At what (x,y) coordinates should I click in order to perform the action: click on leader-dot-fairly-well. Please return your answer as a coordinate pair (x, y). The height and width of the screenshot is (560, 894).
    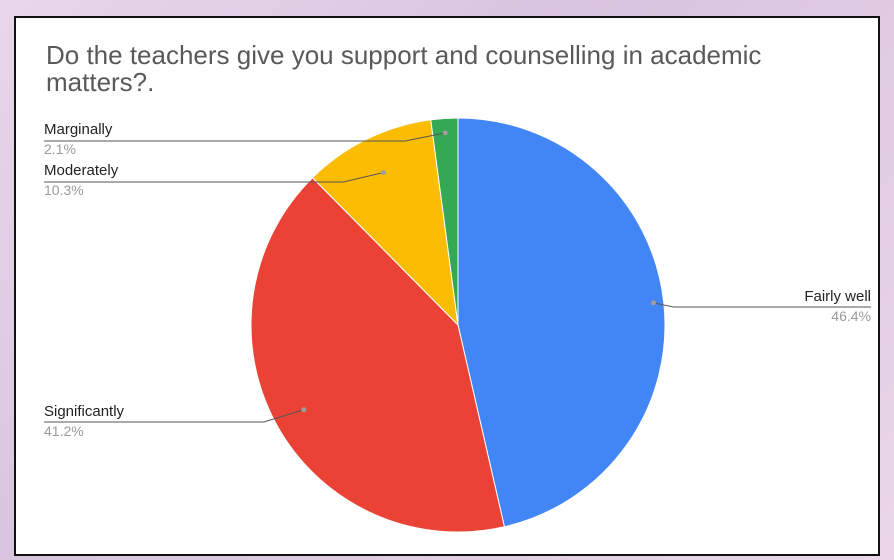
    Looking at the image, I should click on (653, 303).